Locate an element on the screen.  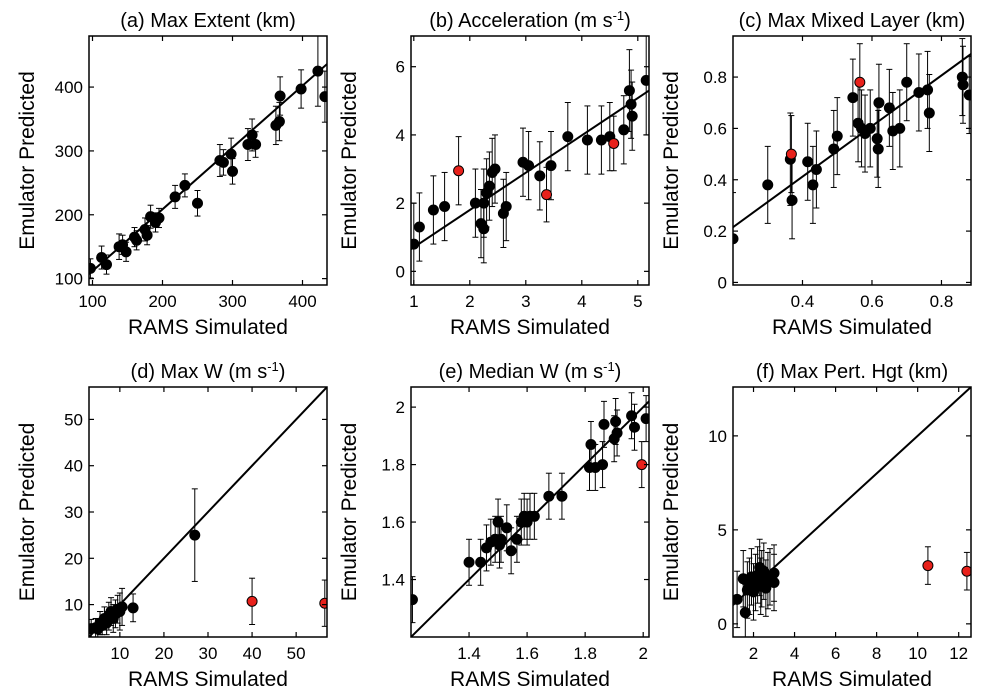
y-tick-label: 2 is located at coordinates (400, 407).